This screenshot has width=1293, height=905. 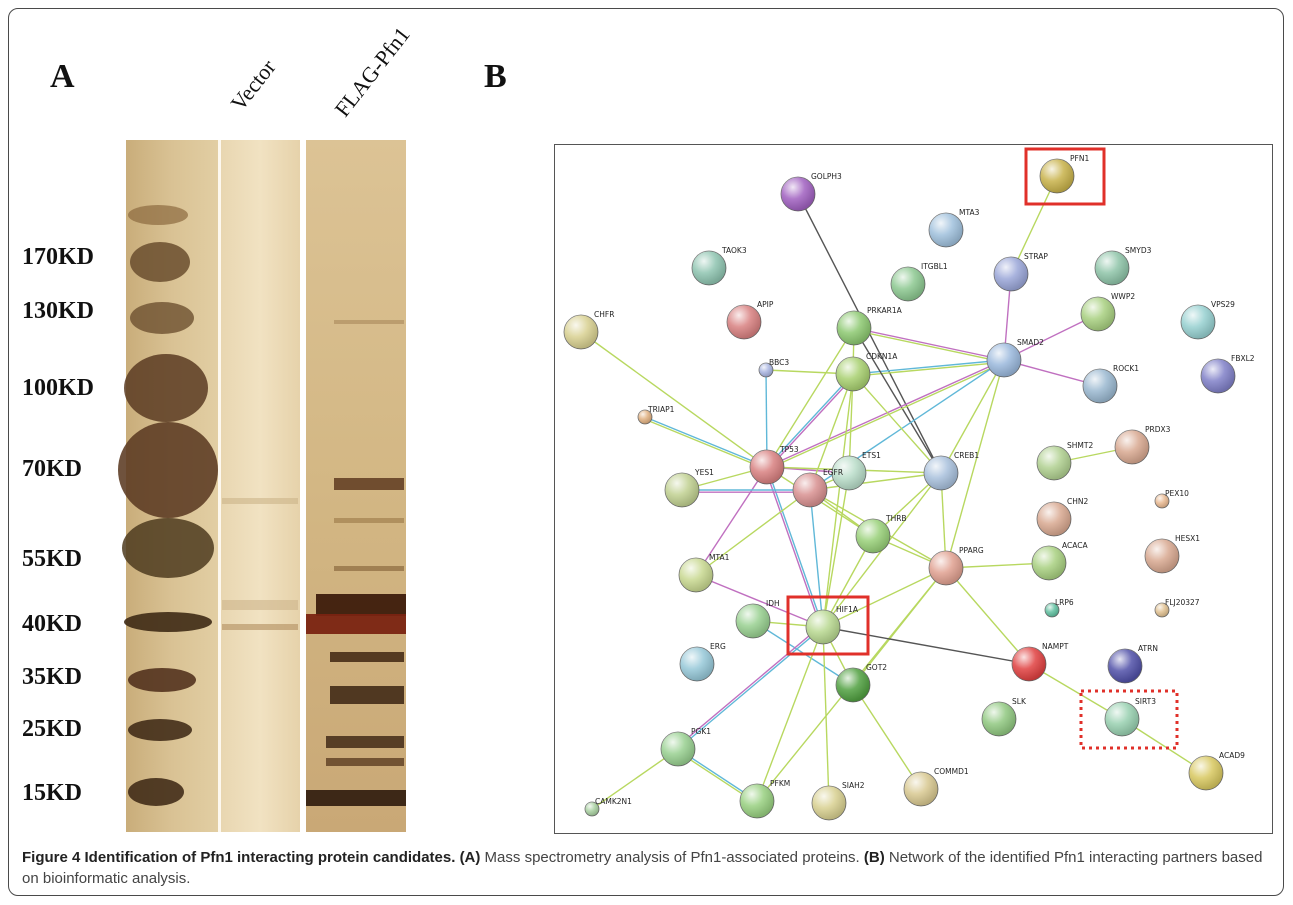 I want to click on node-tp53: TP53, so click(x=774, y=465).